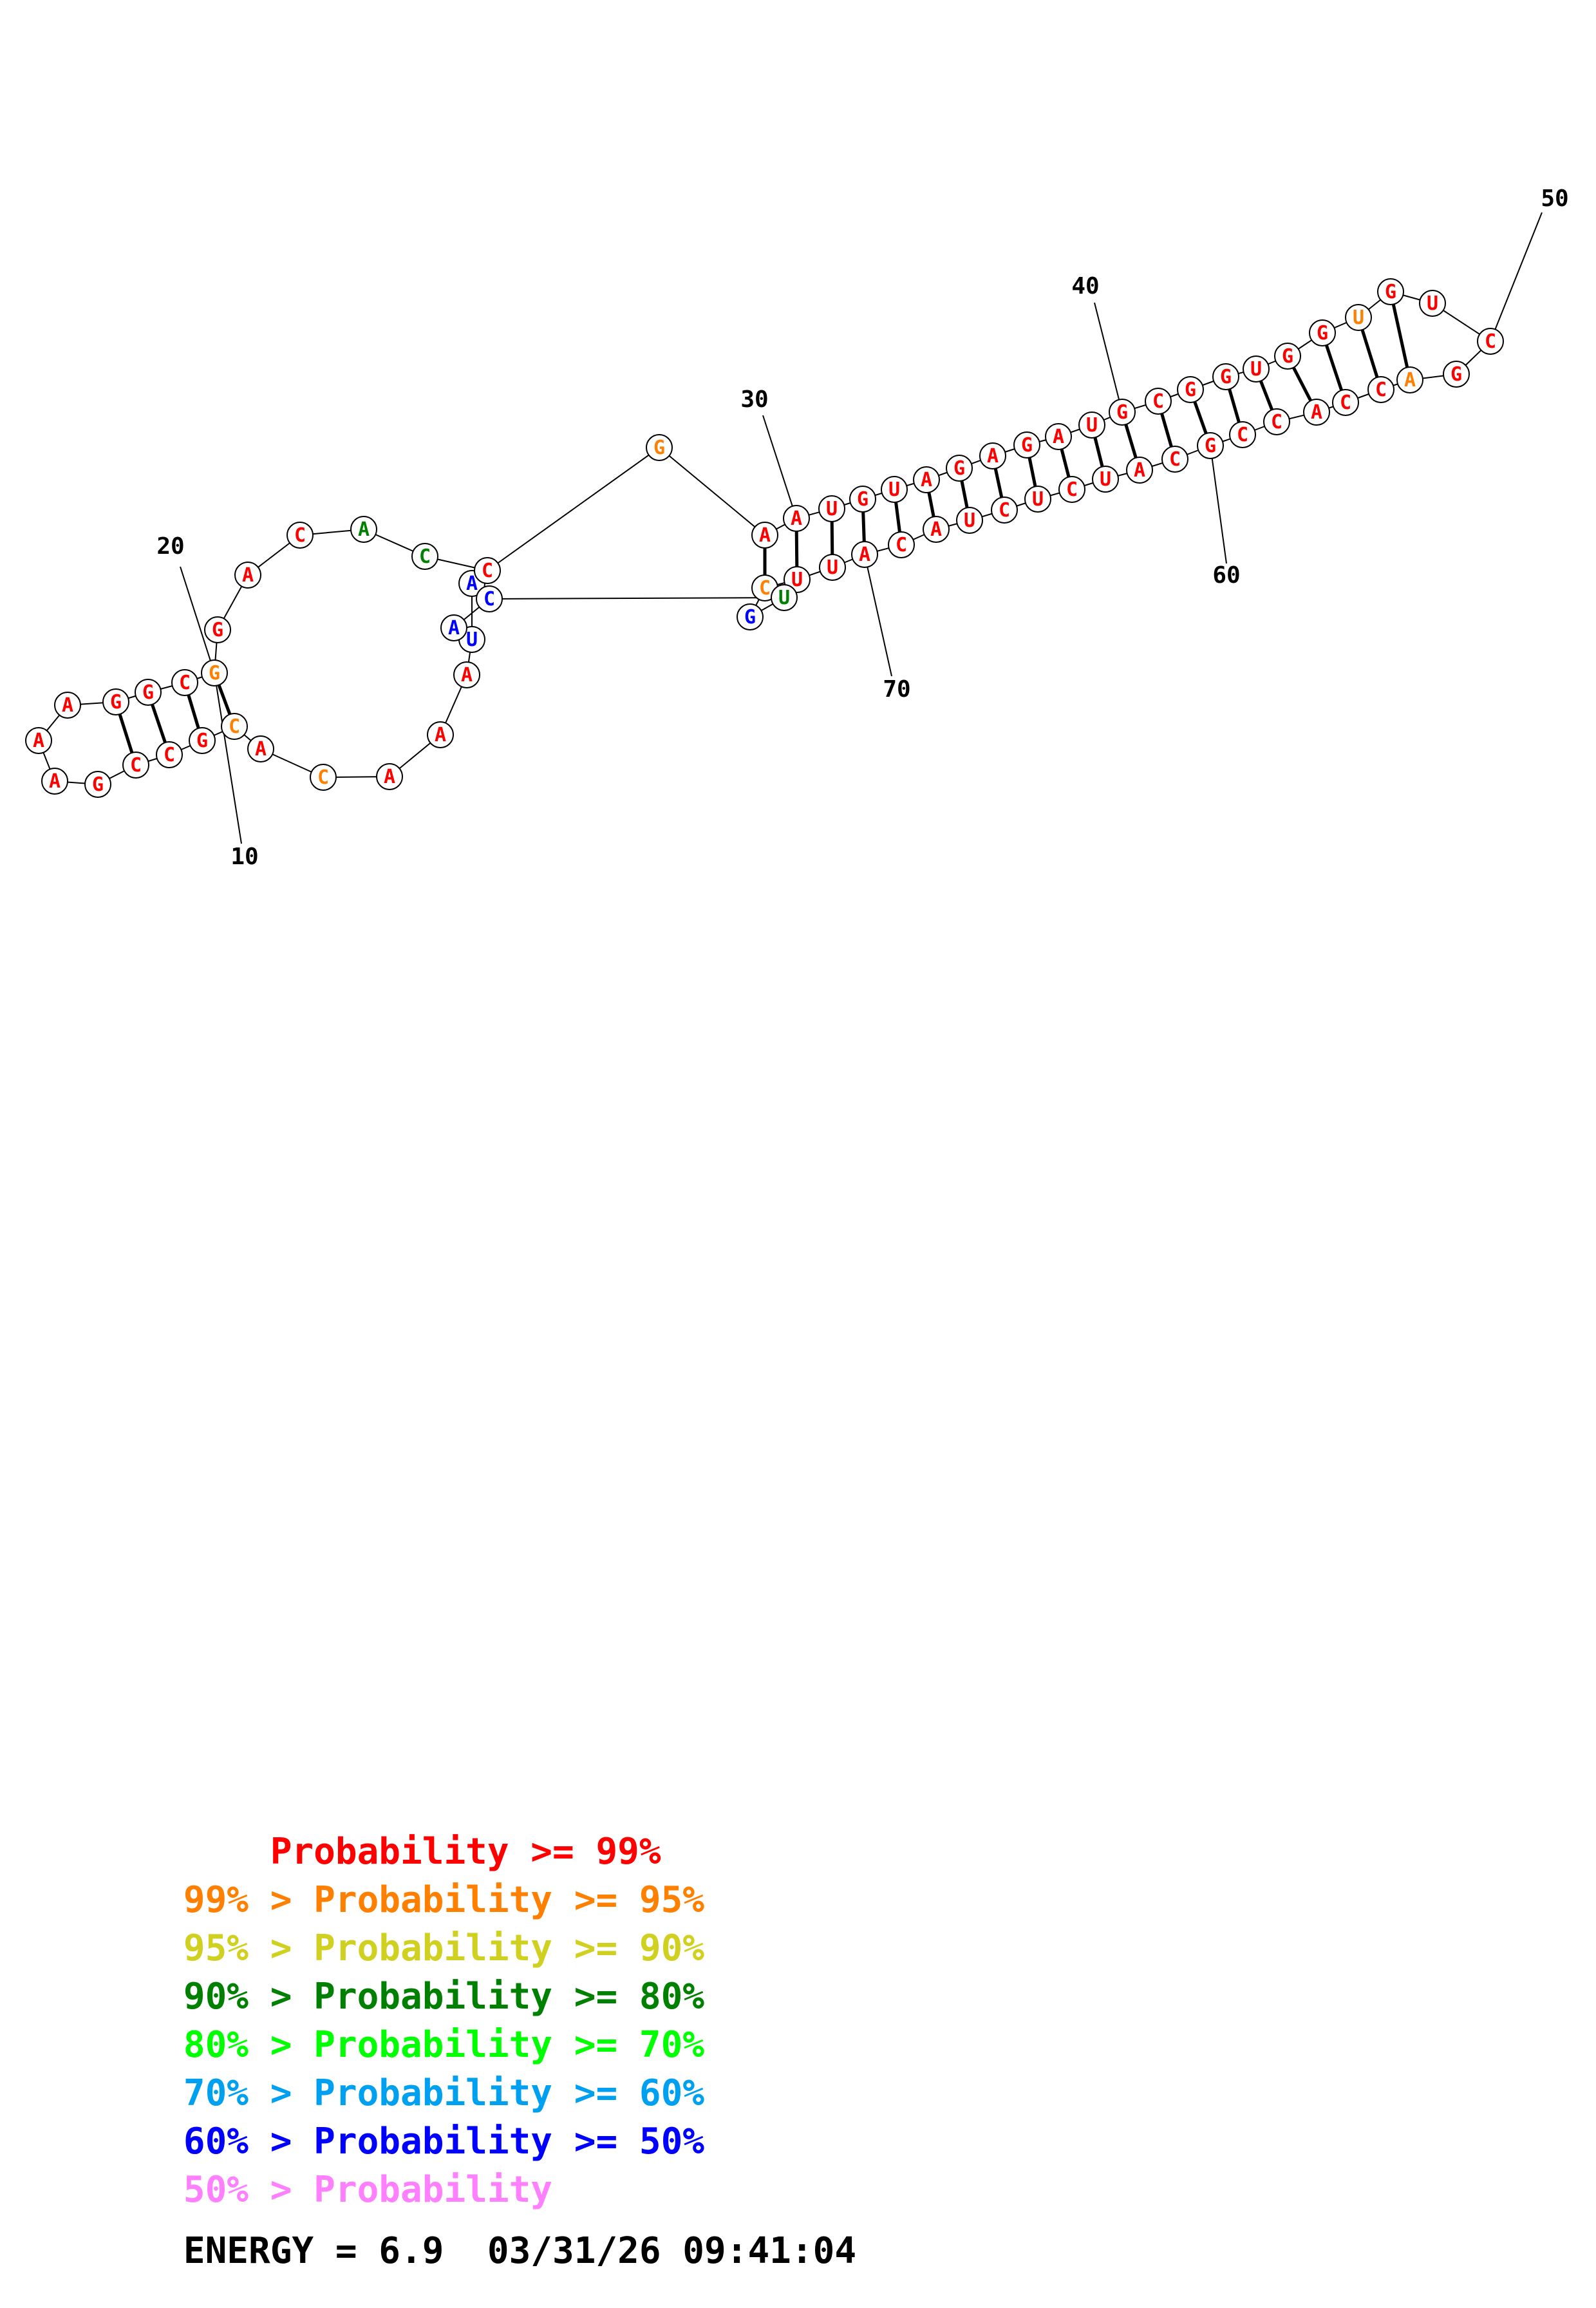  Describe the element at coordinates (754, 399) in the screenshot. I see `position-label: 30` at that location.